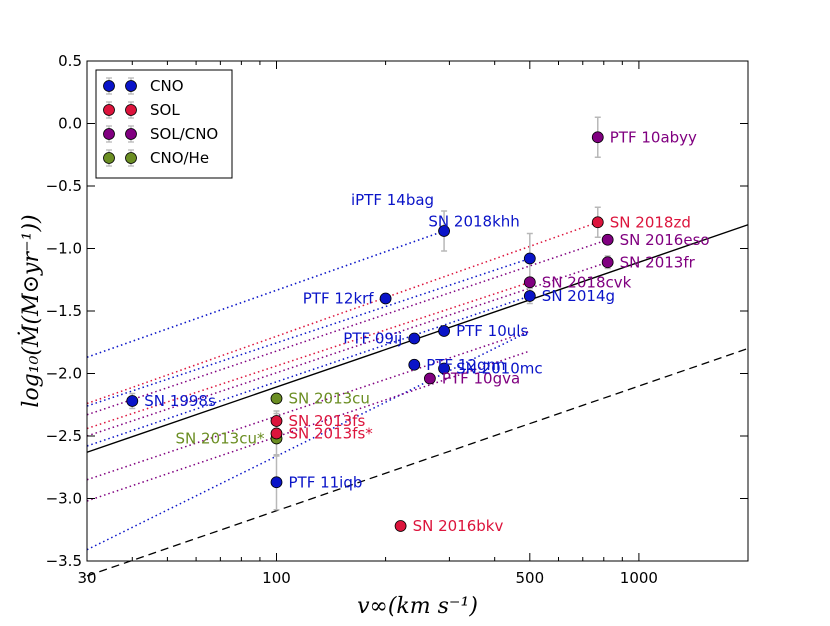 This screenshot has width=830, height=626. Describe the element at coordinates (64, 374) in the screenshot. I see `y-tick-label: −2.0` at that location.